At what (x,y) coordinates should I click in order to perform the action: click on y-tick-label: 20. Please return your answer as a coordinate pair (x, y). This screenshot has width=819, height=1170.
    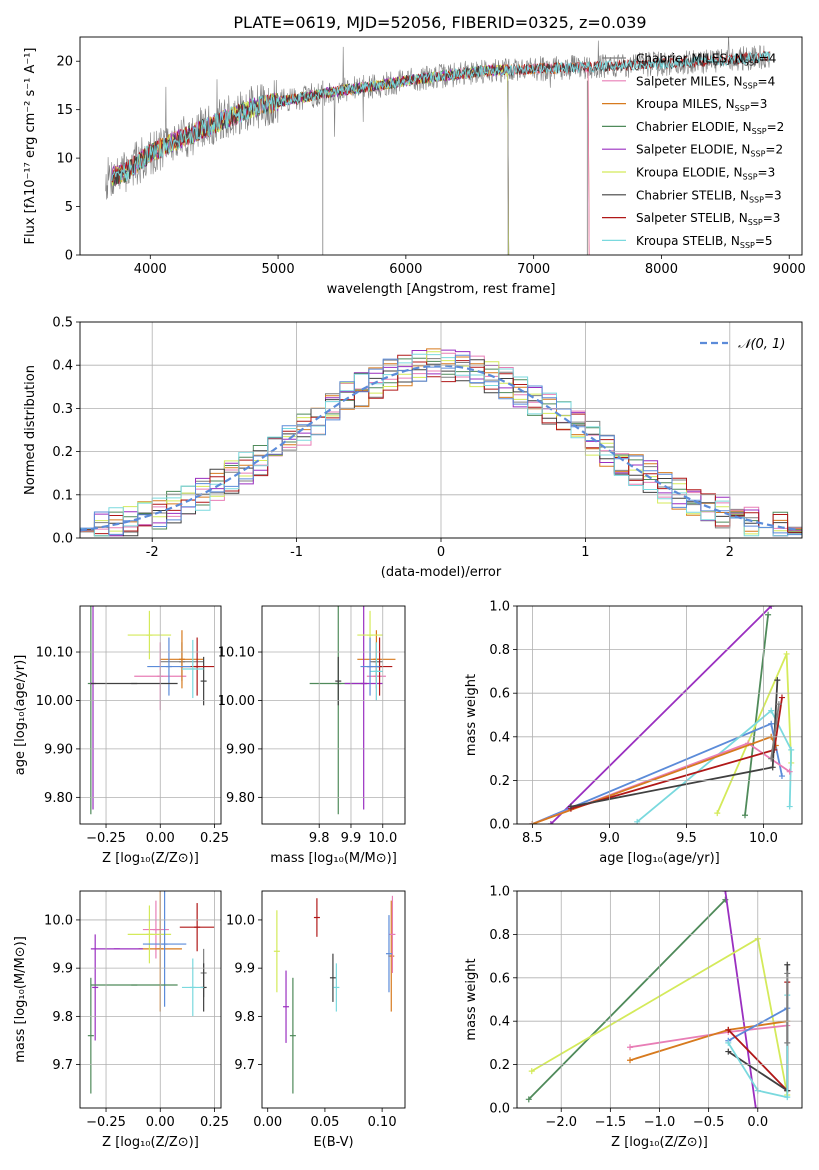
    Looking at the image, I should click on (64, 62).